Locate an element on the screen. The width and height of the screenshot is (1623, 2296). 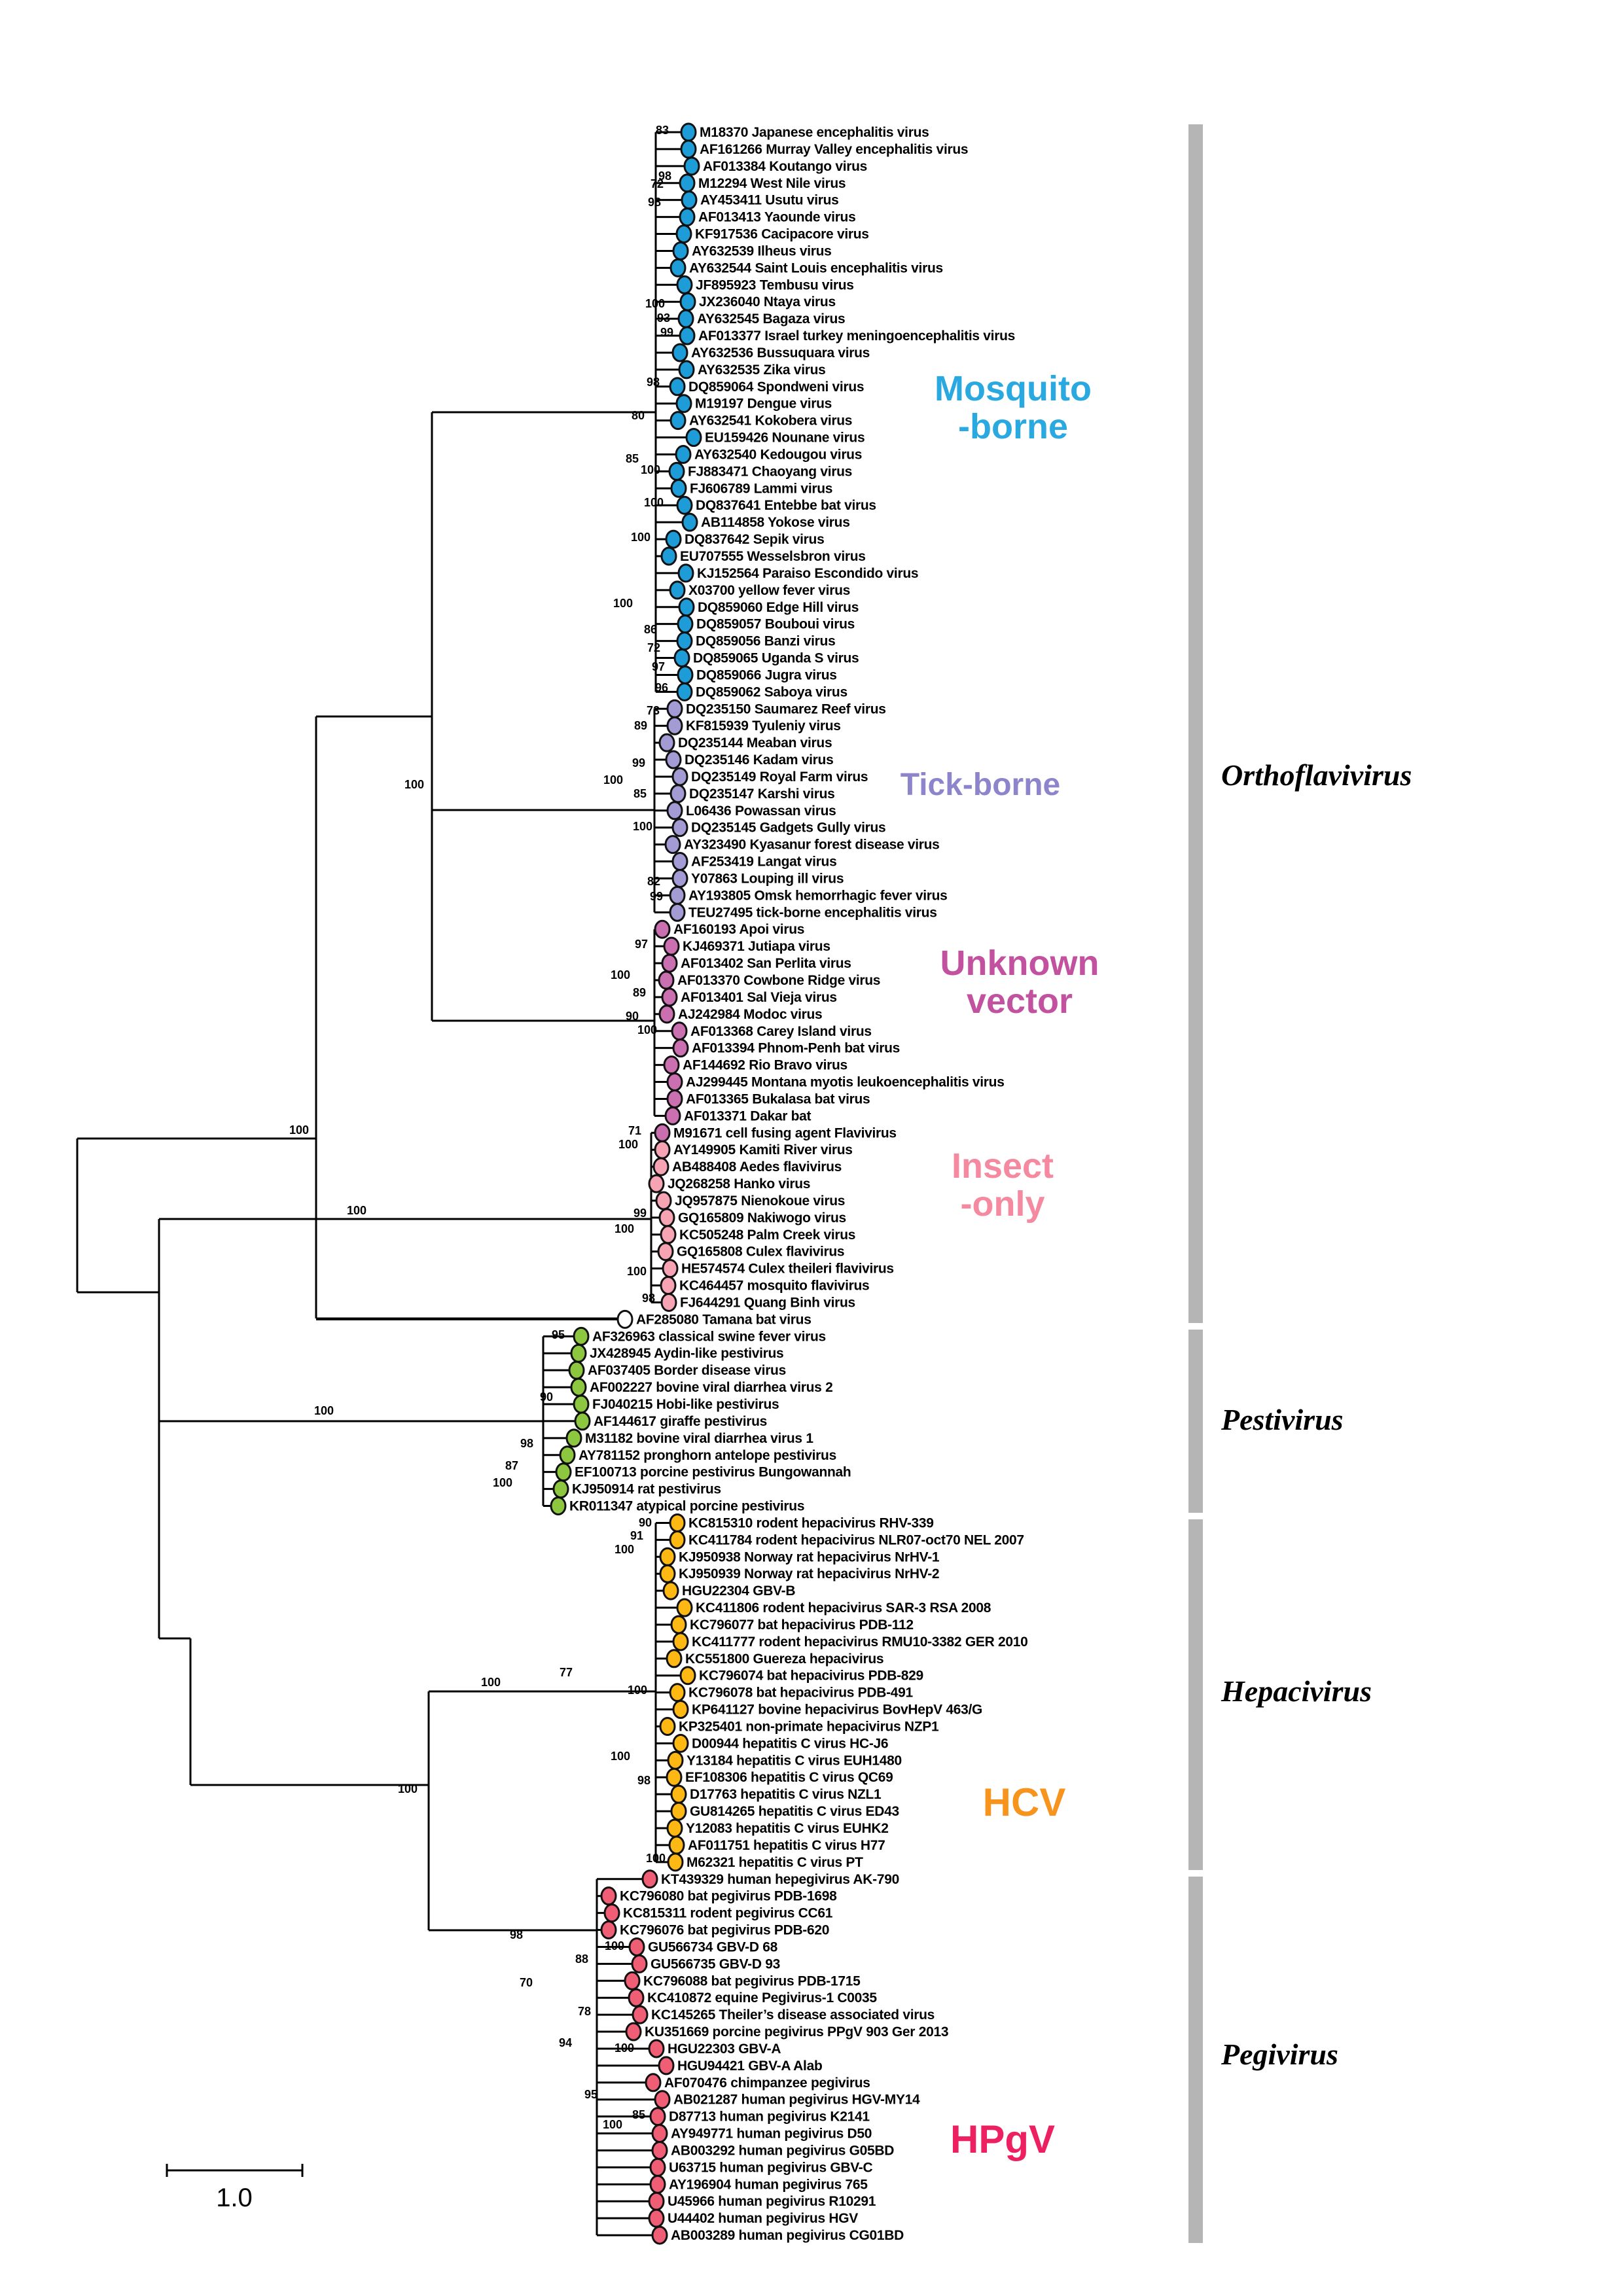
taxon-label: KC796076 bat pegivirus PDB-620 is located at coordinates (725, 1930).